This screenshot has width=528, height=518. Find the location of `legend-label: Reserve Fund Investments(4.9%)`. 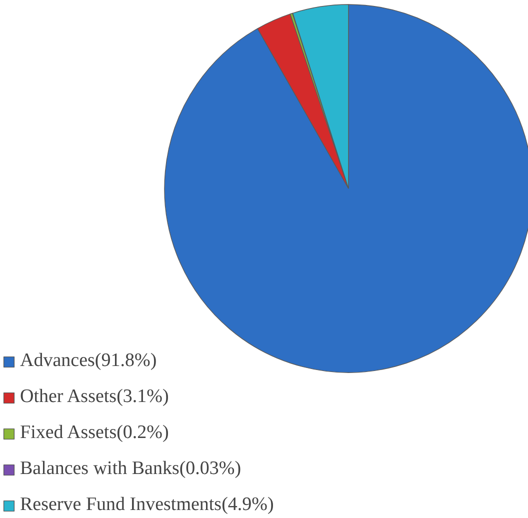

legend-label: Reserve Fund Investments(4.9%) is located at coordinates (147, 505).